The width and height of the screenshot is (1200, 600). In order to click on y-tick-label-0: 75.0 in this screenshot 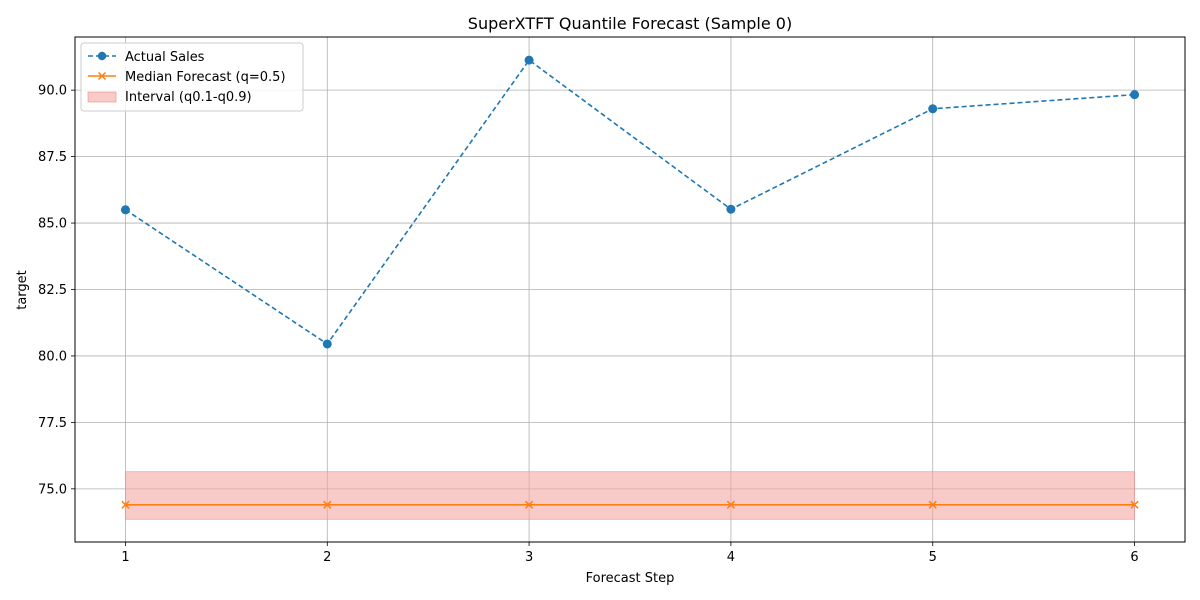, I will do `click(52, 489)`.